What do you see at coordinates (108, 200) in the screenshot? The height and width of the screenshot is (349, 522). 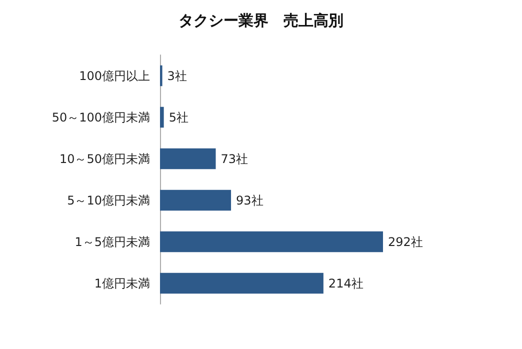 I see `y-tick-label: 5～10億円未満` at bounding box center [108, 200].